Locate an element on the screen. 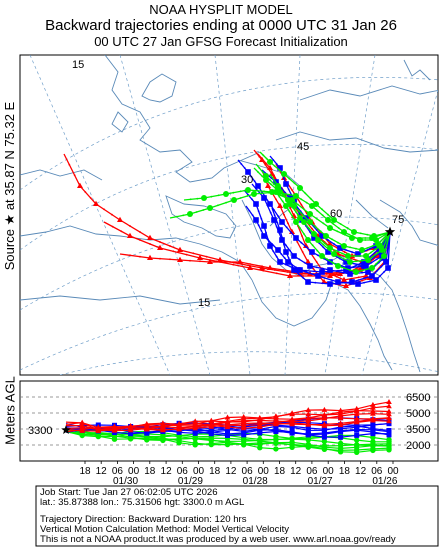 This screenshot has width=442, height=548. height-tick: 5000 is located at coordinates (418, 414).